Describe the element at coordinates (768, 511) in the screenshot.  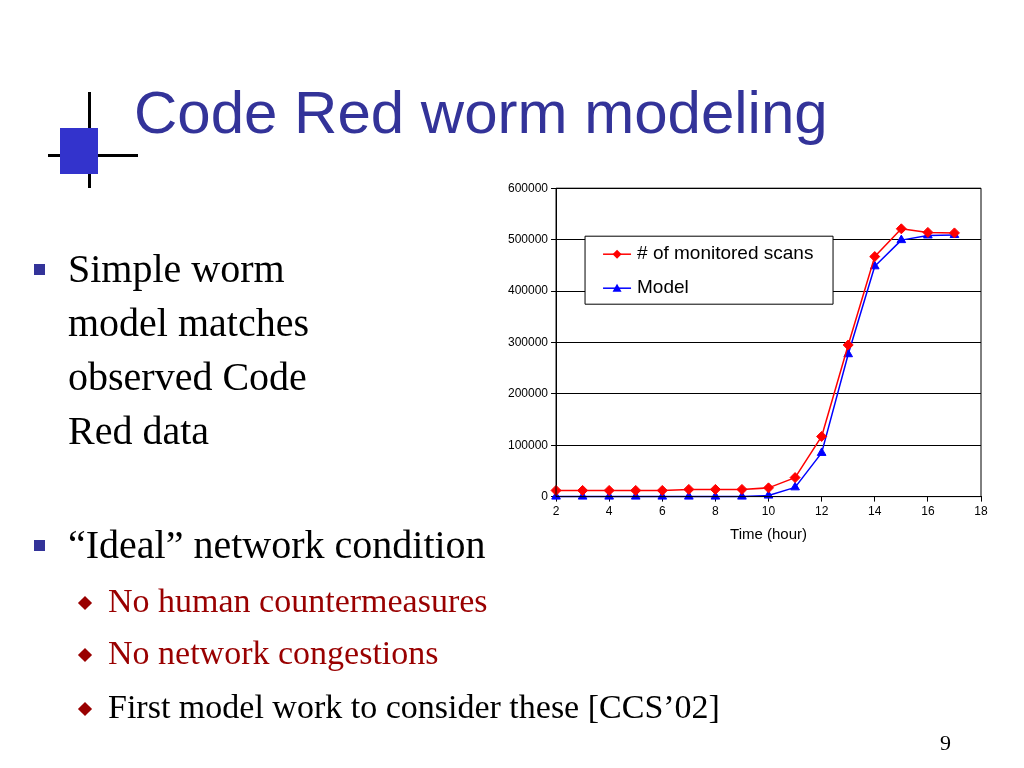
I see `x-tick-label: 10` at that location.